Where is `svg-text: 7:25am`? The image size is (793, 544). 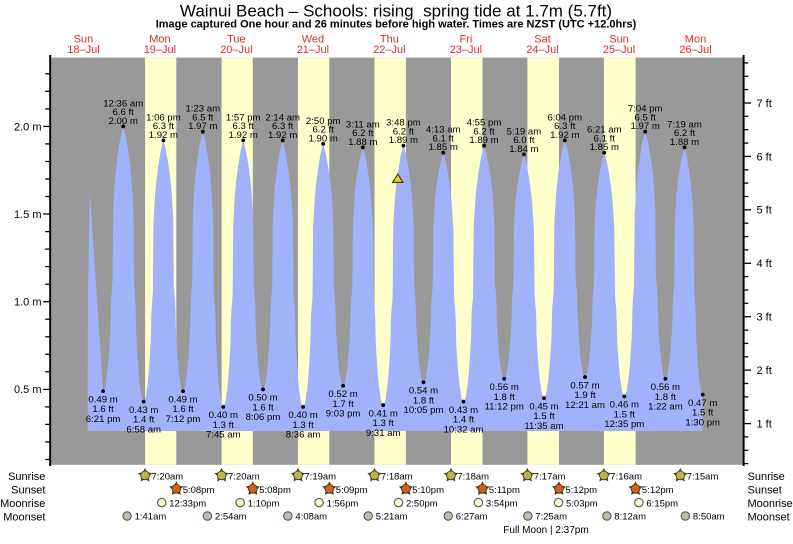
svg-text: 7:25am is located at coordinates (551, 517).